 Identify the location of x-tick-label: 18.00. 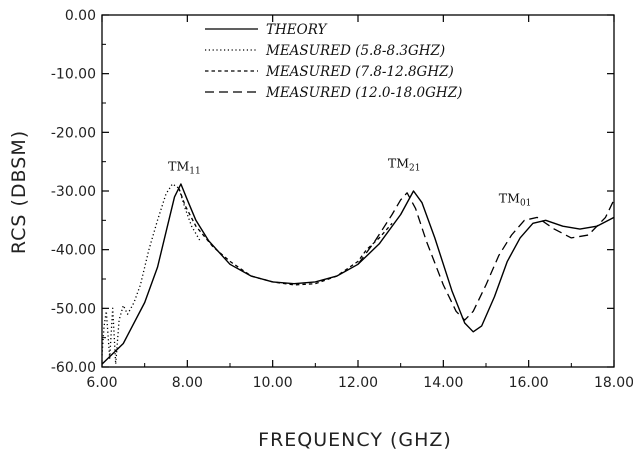
(613, 383).